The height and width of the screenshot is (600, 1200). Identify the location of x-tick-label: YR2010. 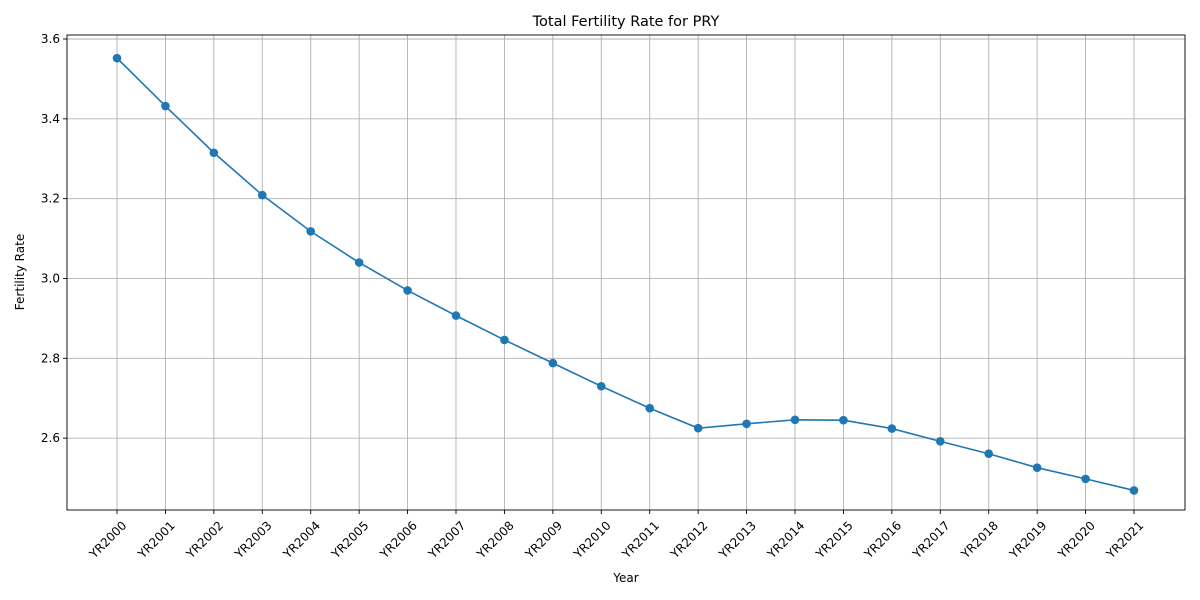
(591, 539).